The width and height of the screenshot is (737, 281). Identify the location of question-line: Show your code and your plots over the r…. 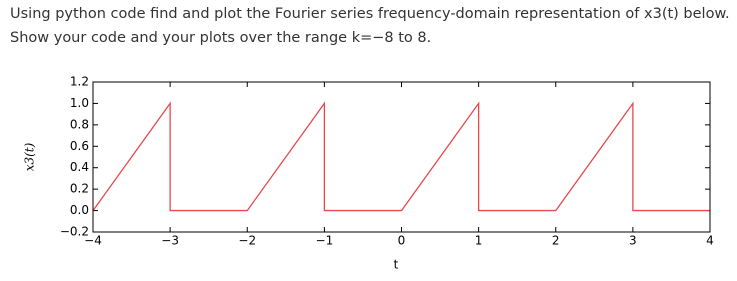
(221, 38).